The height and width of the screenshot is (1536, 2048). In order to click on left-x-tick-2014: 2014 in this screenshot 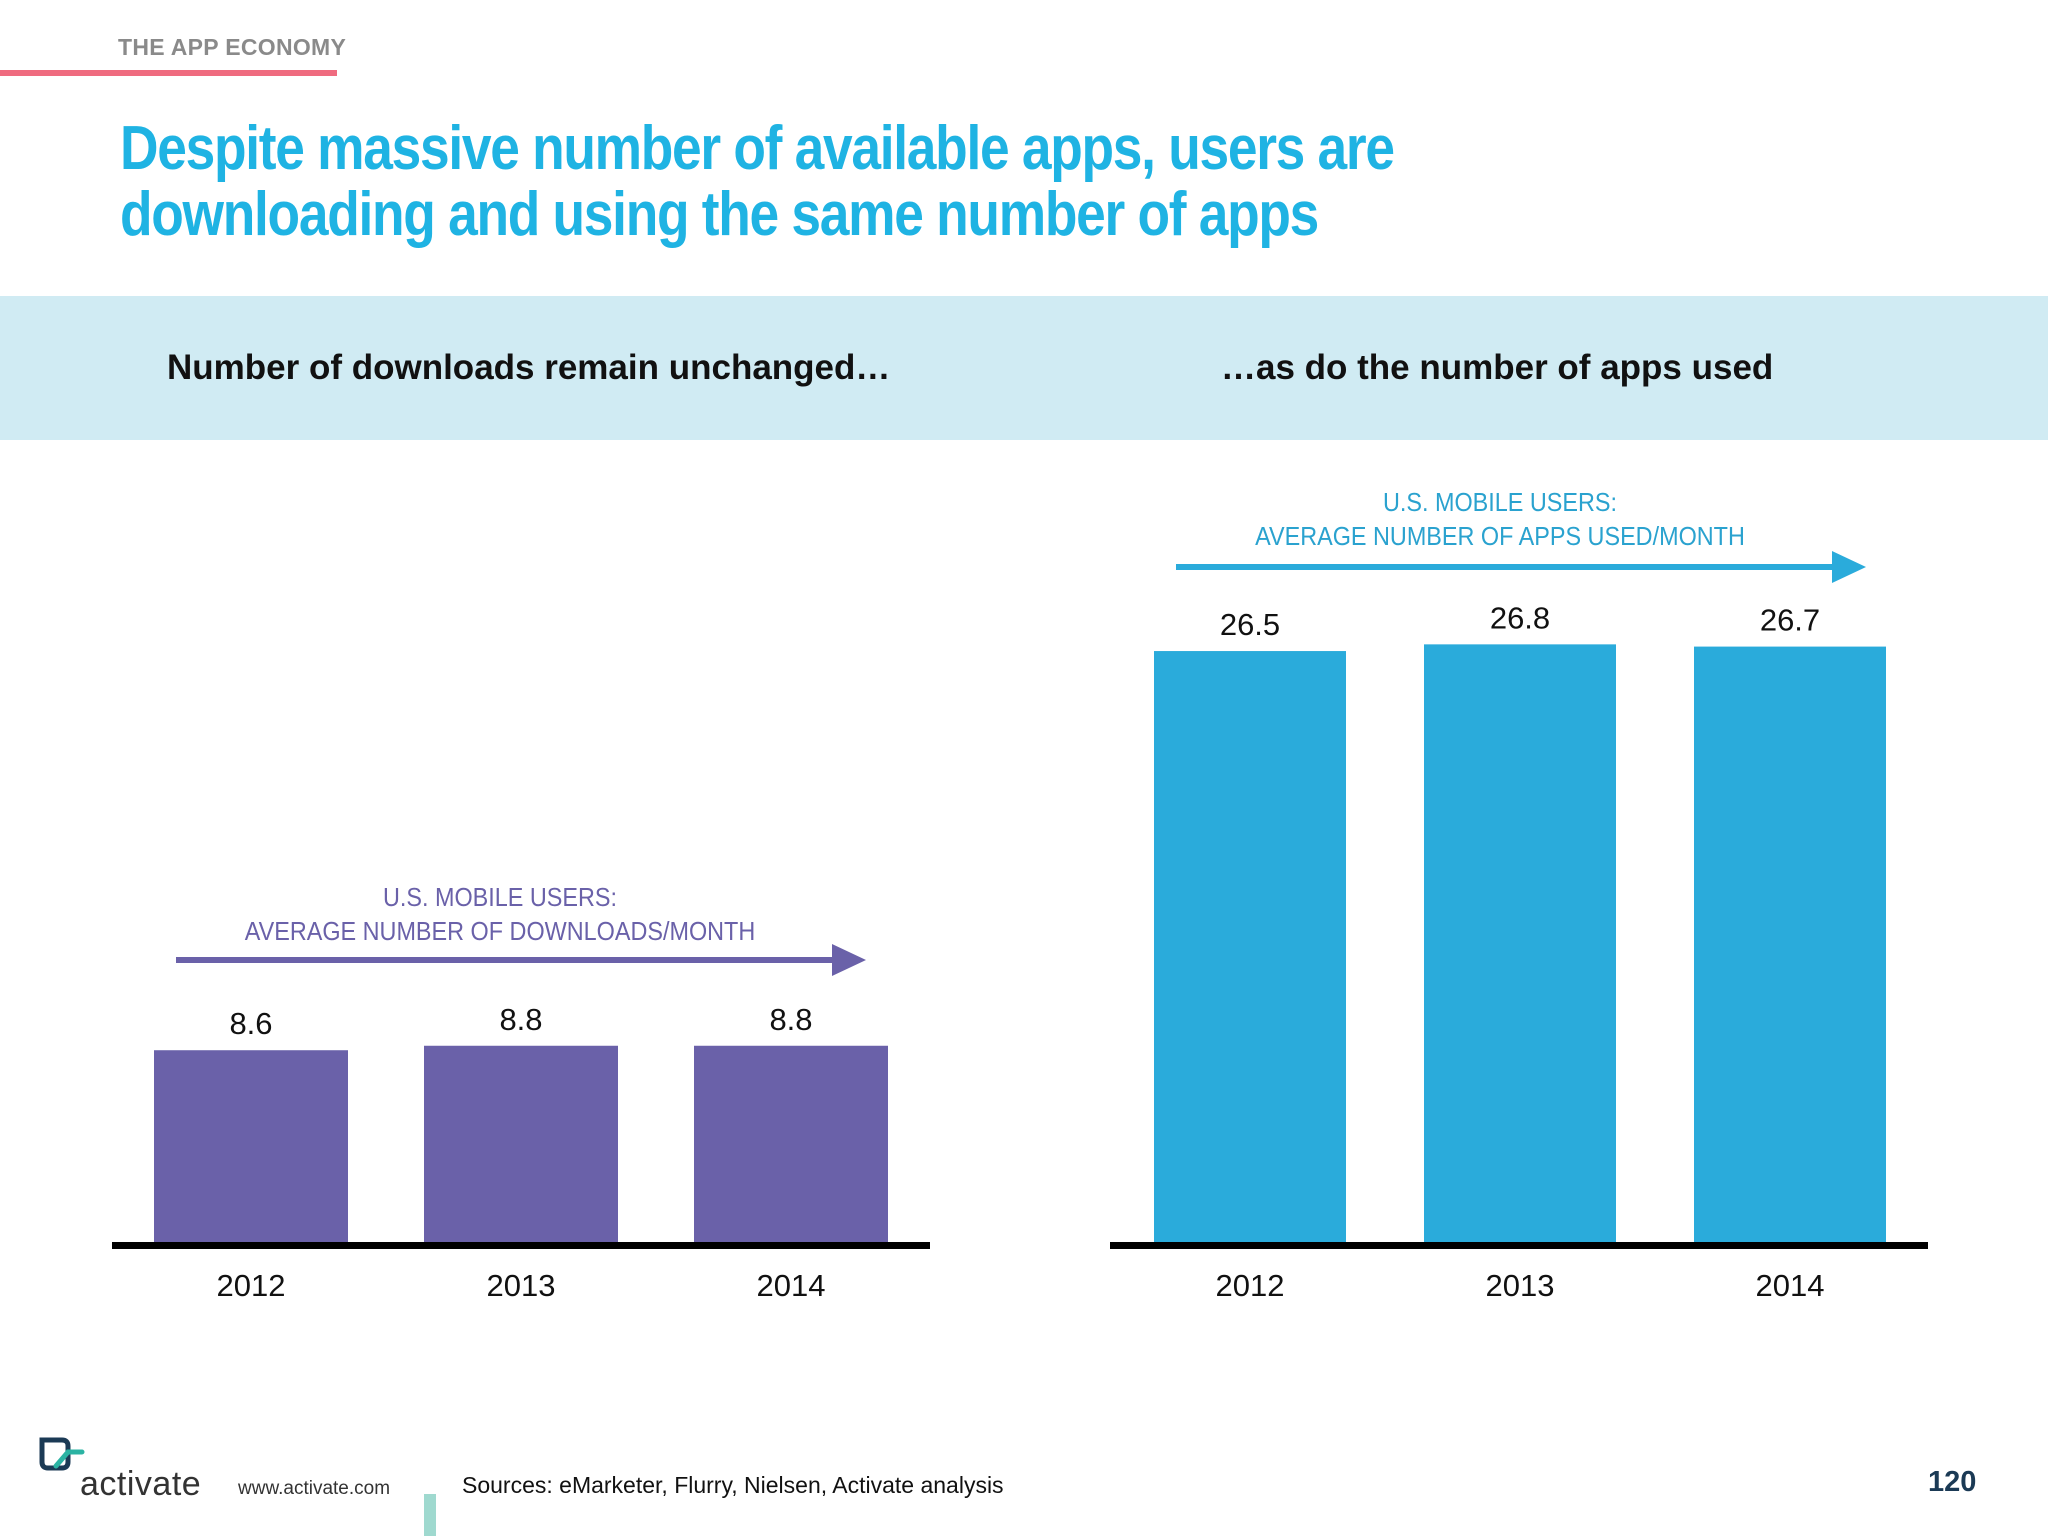, I will do `click(791, 1285)`.